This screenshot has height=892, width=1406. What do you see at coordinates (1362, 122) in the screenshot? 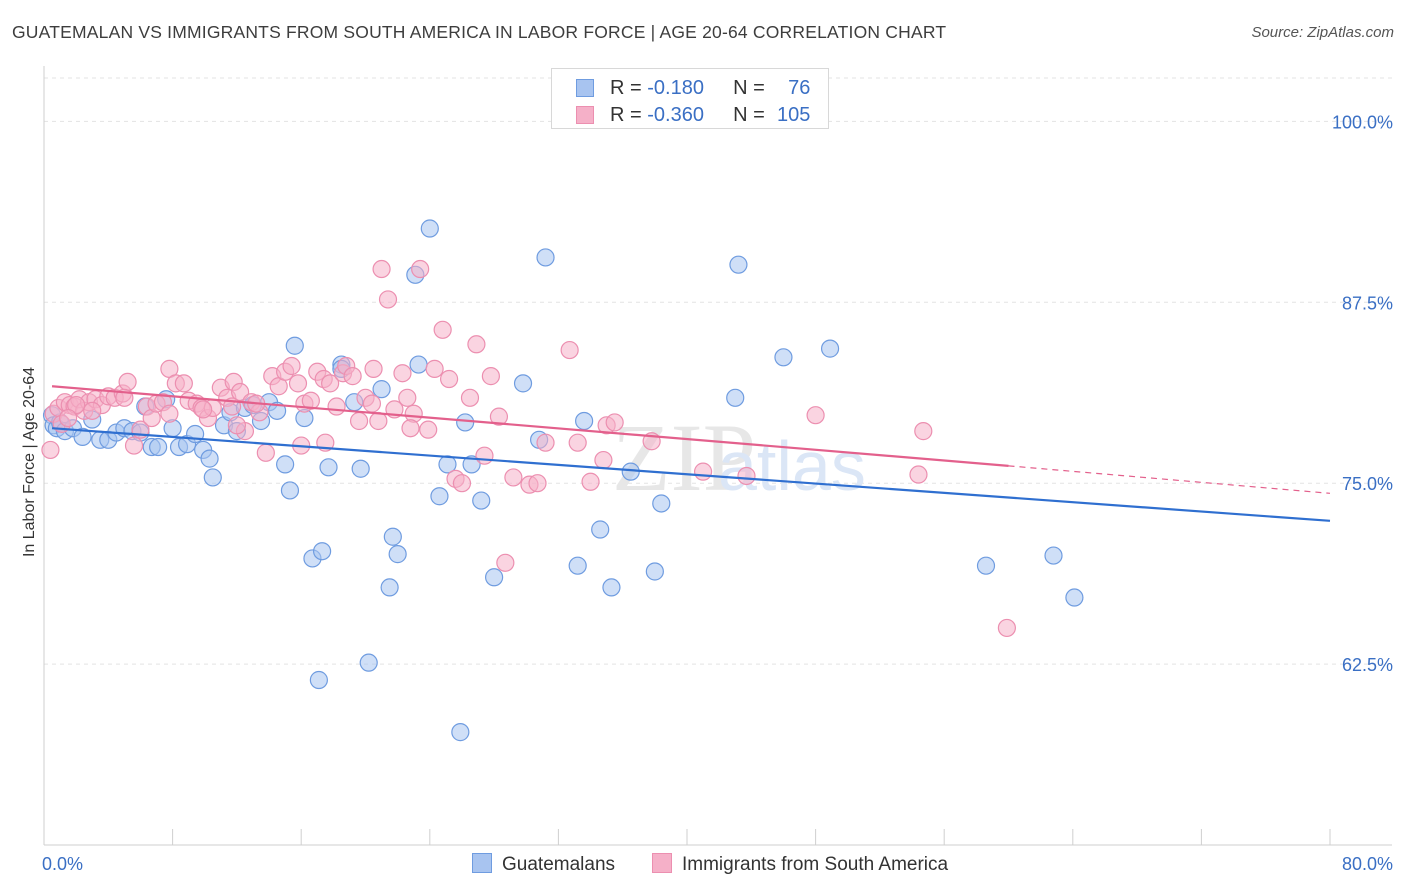
I see `y-tick-label: 100.0%` at bounding box center [1362, 122].